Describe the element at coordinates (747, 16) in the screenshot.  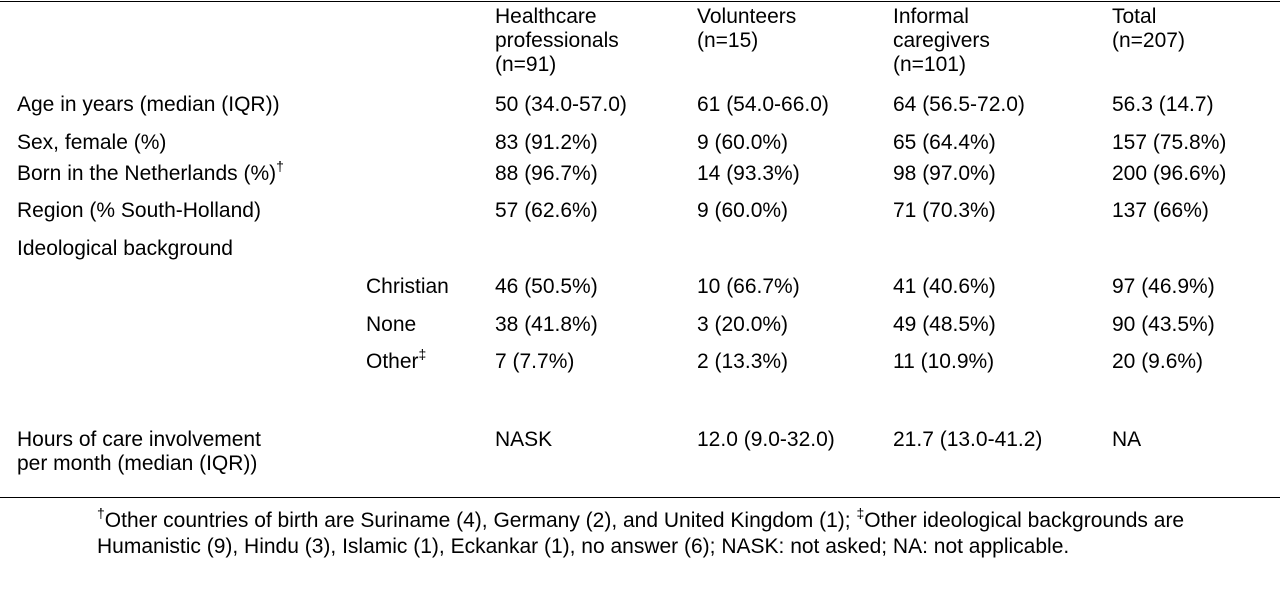
I see `header-line: Volunteers` at that location.